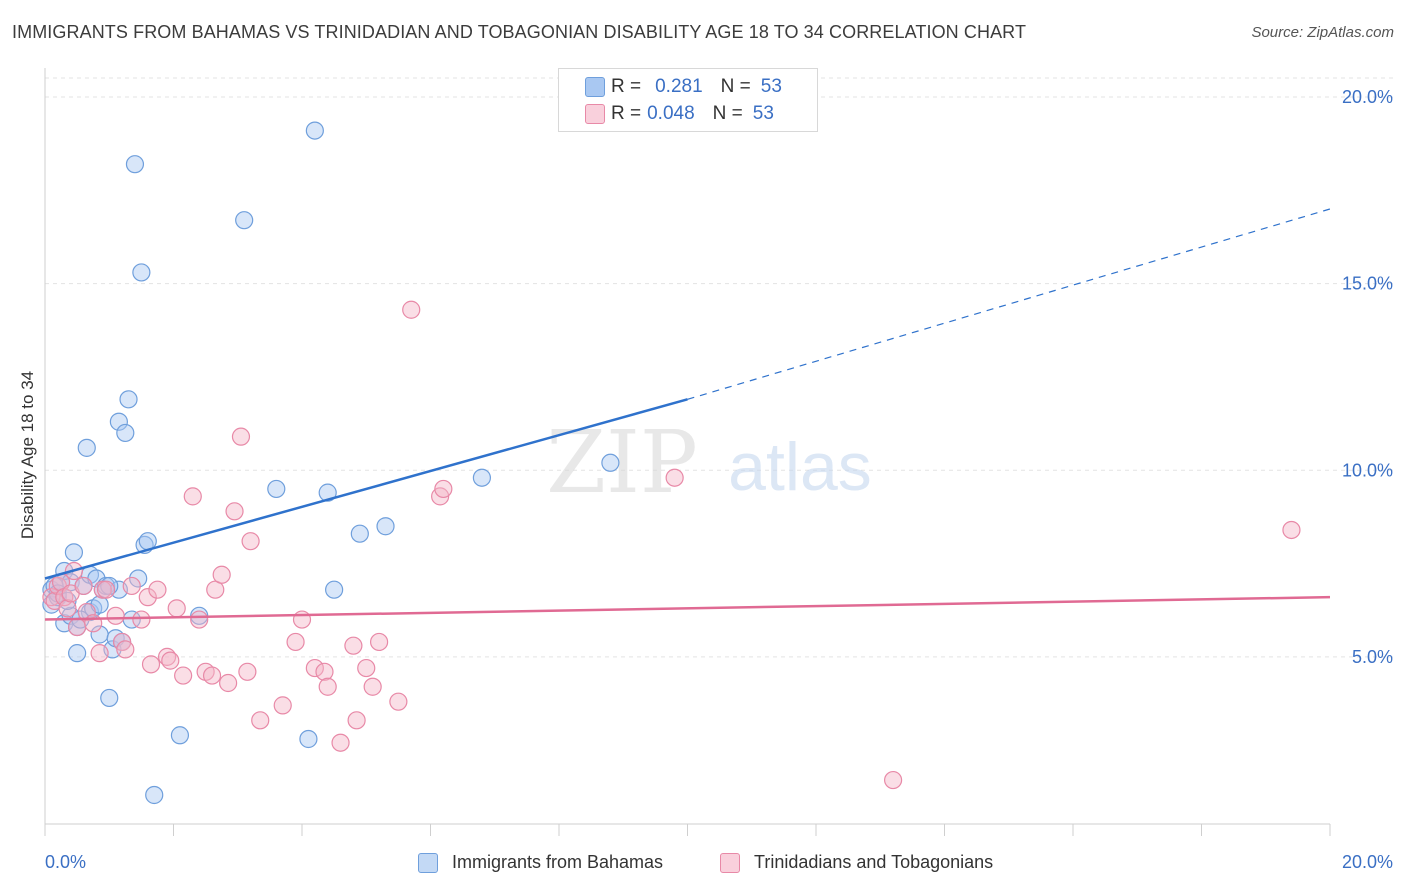  Describe the element at coordinates (874, 862) in the screenshot. I see `legend-label-trinidad: Trinidadians and Tobagonians` at that location.